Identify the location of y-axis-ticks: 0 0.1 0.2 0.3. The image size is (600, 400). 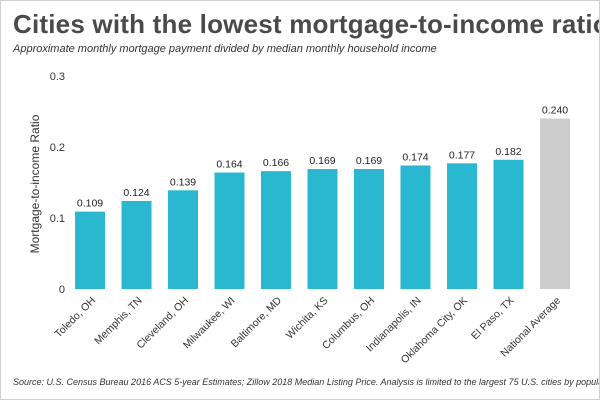
(57, 183).